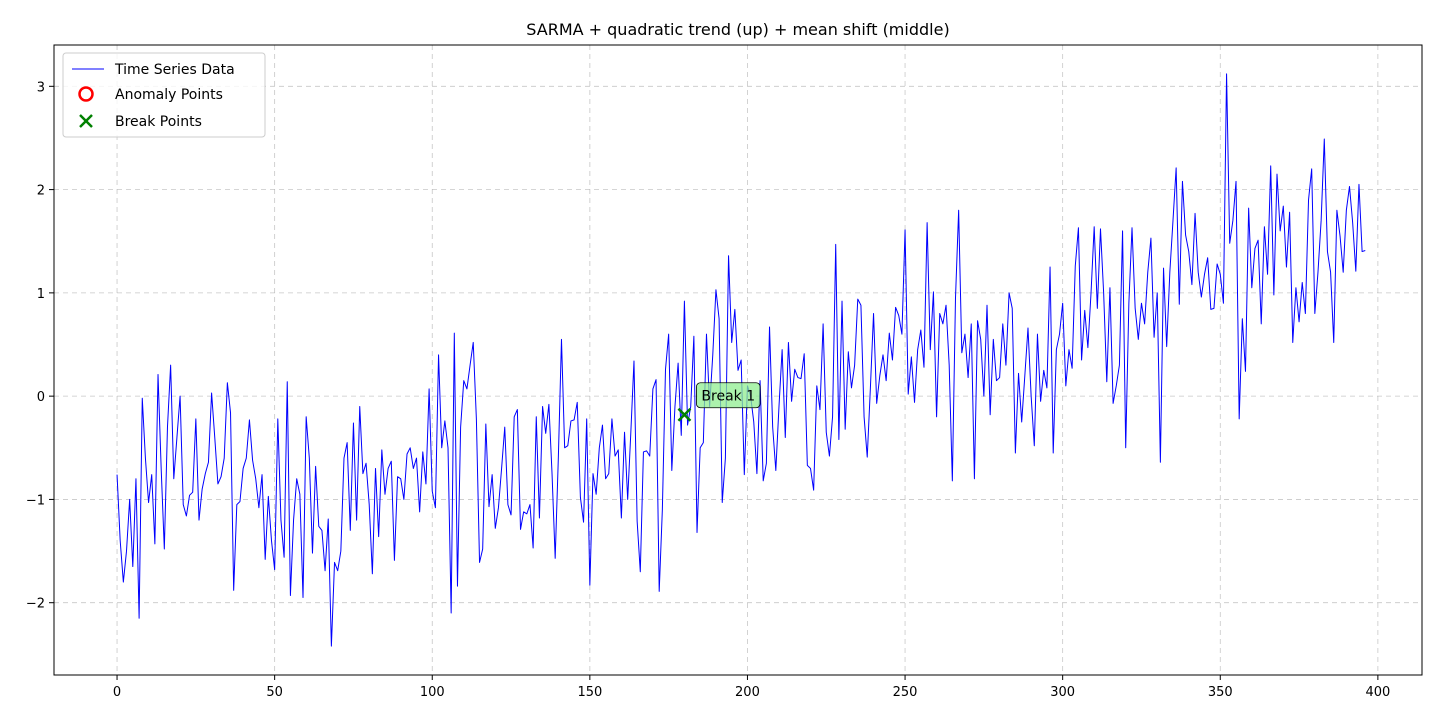  I want to click on break-annotation-label: Break 1, so click(728, 397).